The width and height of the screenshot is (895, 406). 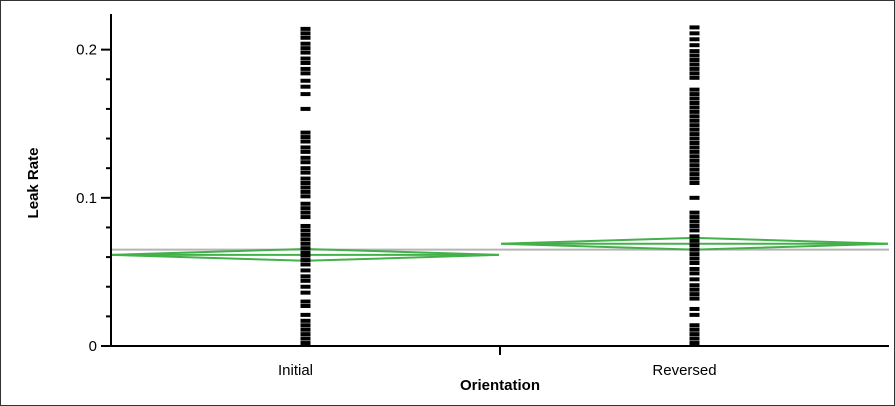 I want to click on y-tick-label: 0.2, so click(x=86, y=50).